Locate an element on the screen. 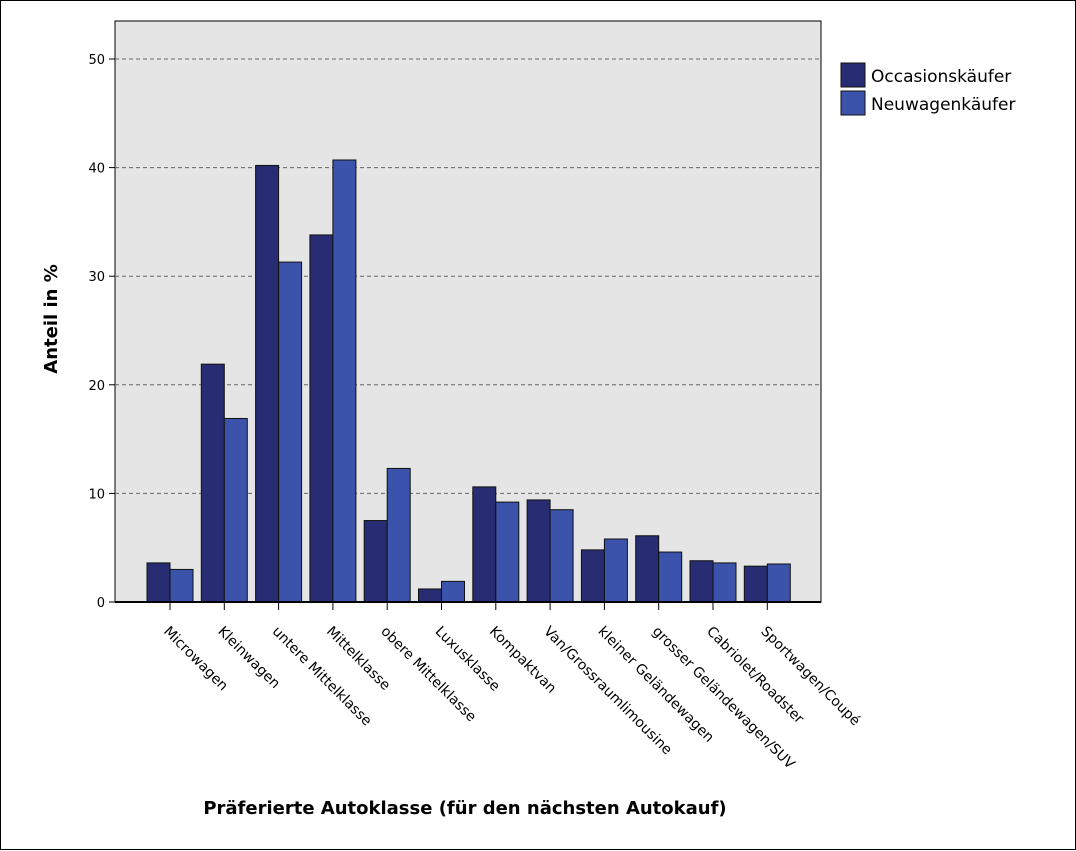 The height and width of the screenshot is (851, 1076). y-tick-label: 50 is located at coordinates (96, 60).